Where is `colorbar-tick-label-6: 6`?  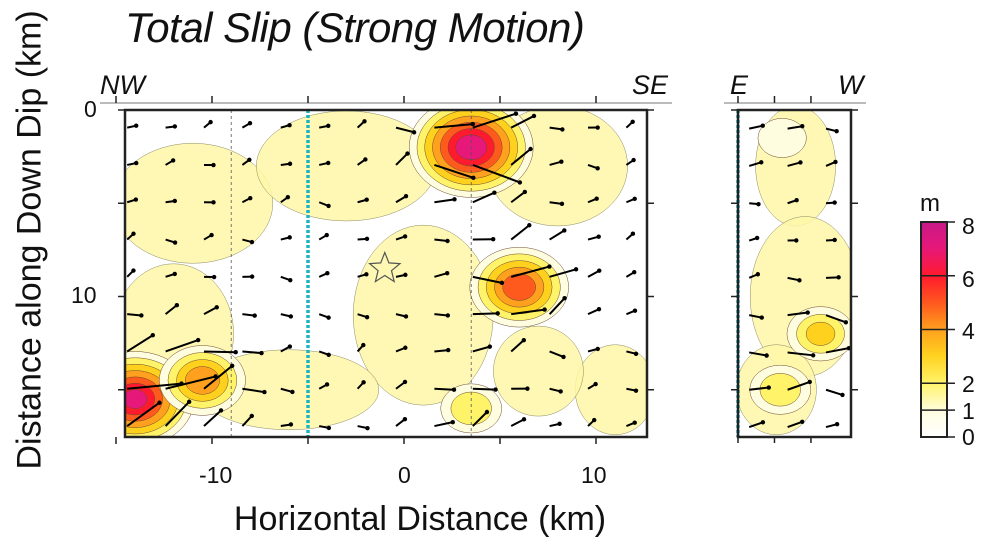
colorbar-tick-label-6: 6 is located at coordinates (968, 279).